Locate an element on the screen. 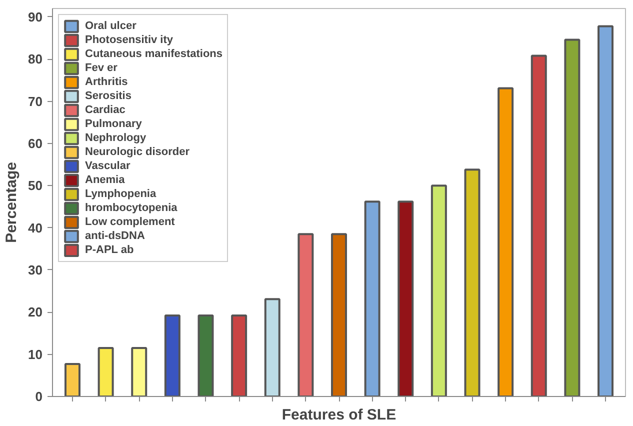 This screenshot has height=426, width=633. y-tick-label: 30 is located at coordinates (35, 270).